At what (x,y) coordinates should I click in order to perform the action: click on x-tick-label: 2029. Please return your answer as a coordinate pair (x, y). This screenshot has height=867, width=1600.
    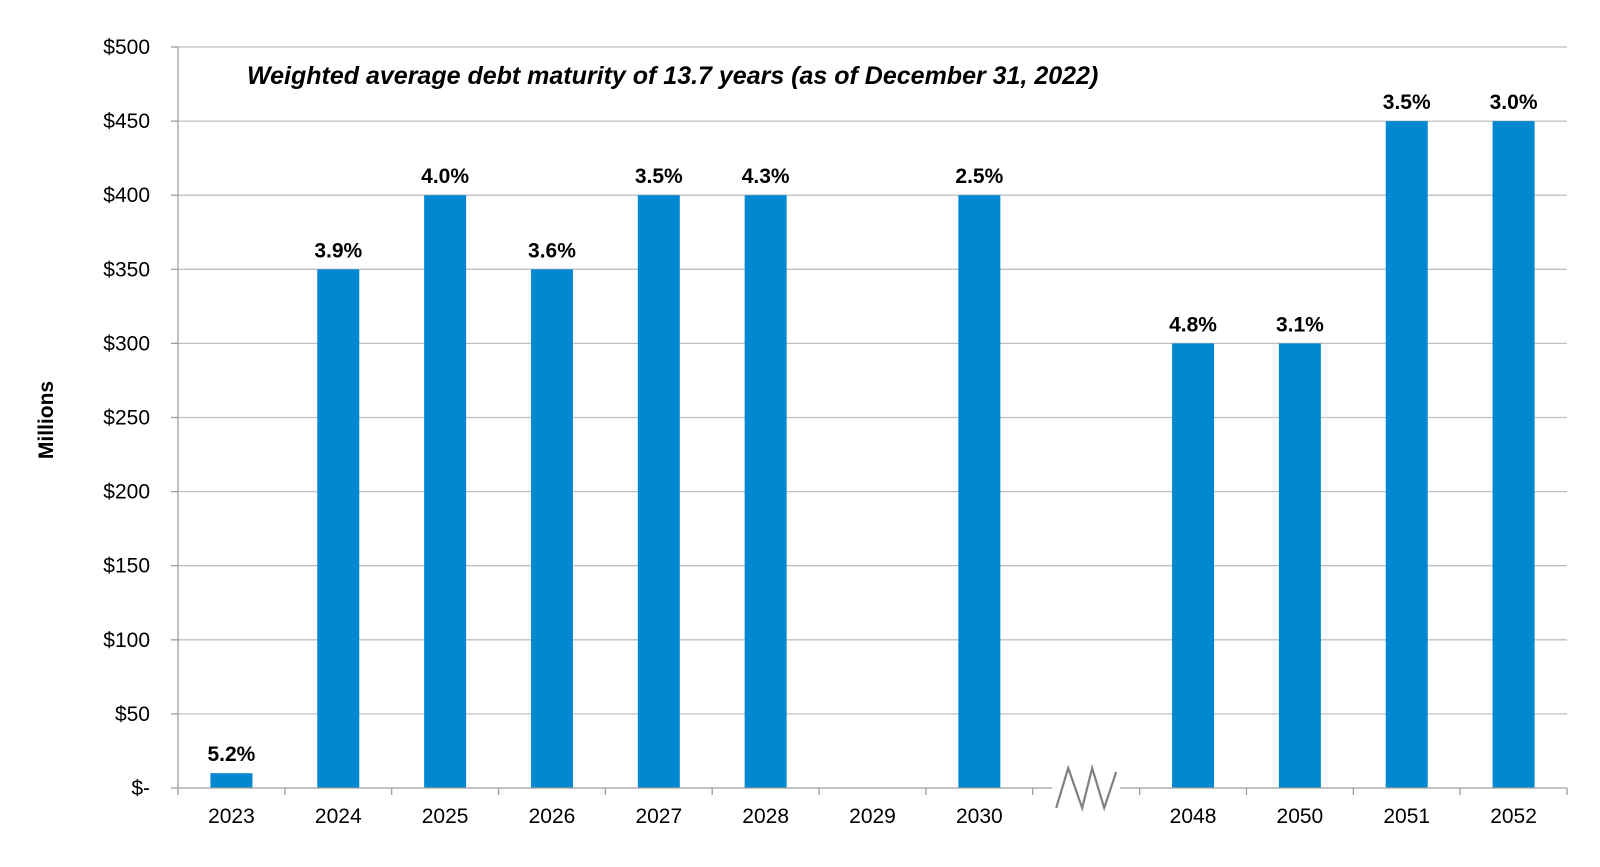
    Looking at the image, I should click on (872, 816).